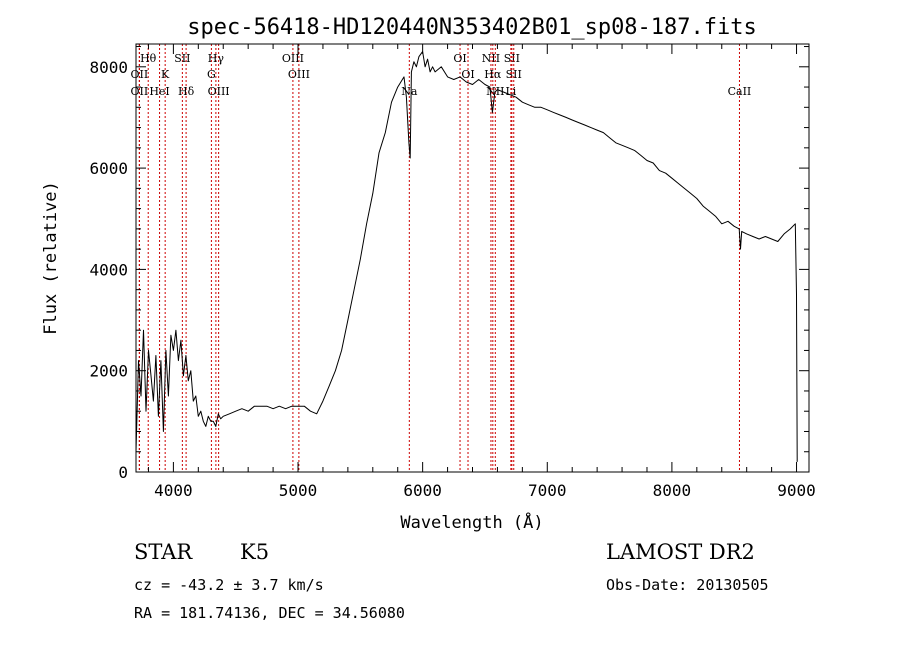  What do you see at coordinates (471, 522) in the screenshot?
I see `x-axis-label: Wavelength (Å)` at bounding box center [471, 522].